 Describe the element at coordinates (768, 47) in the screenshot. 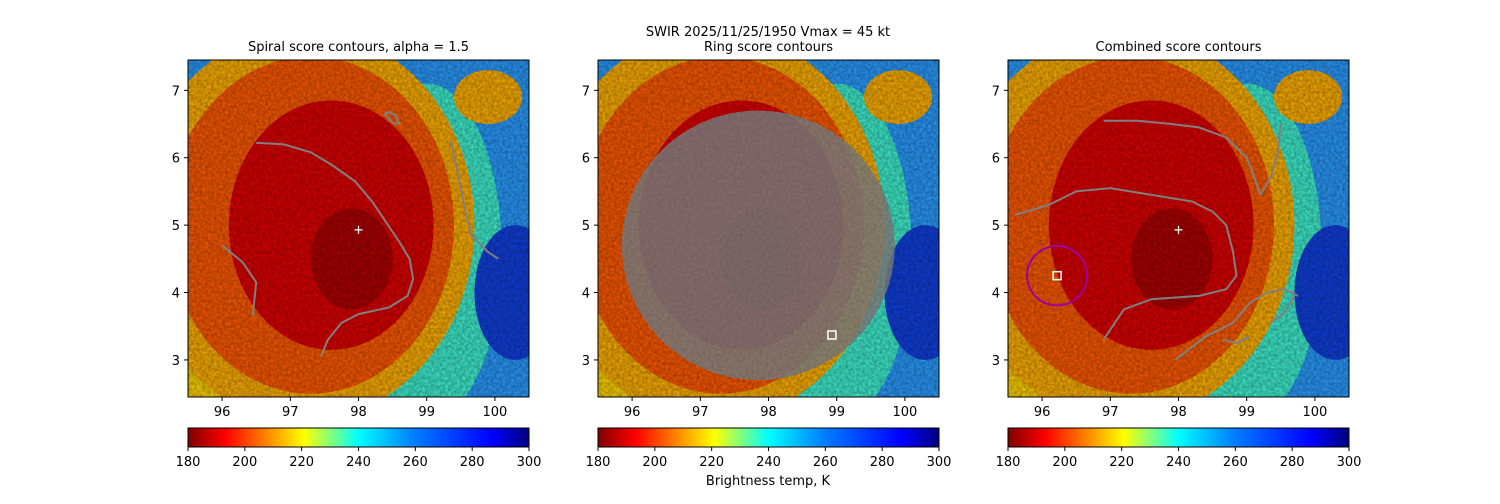

I see `panel-title: Ring score contours` at that location.